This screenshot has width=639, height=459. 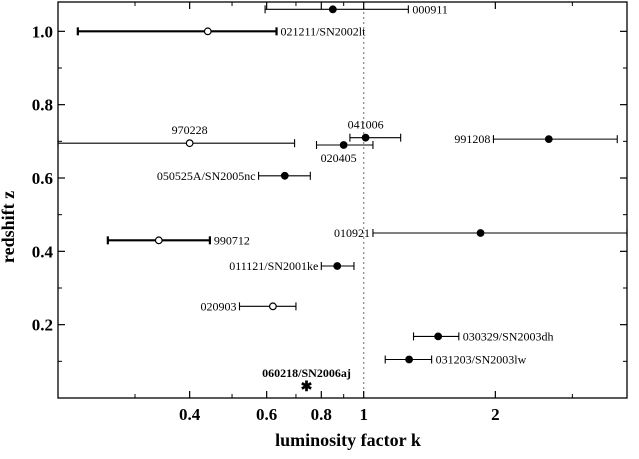 I want to click on point-label-991208: 991208, so click(x=472, y=139).